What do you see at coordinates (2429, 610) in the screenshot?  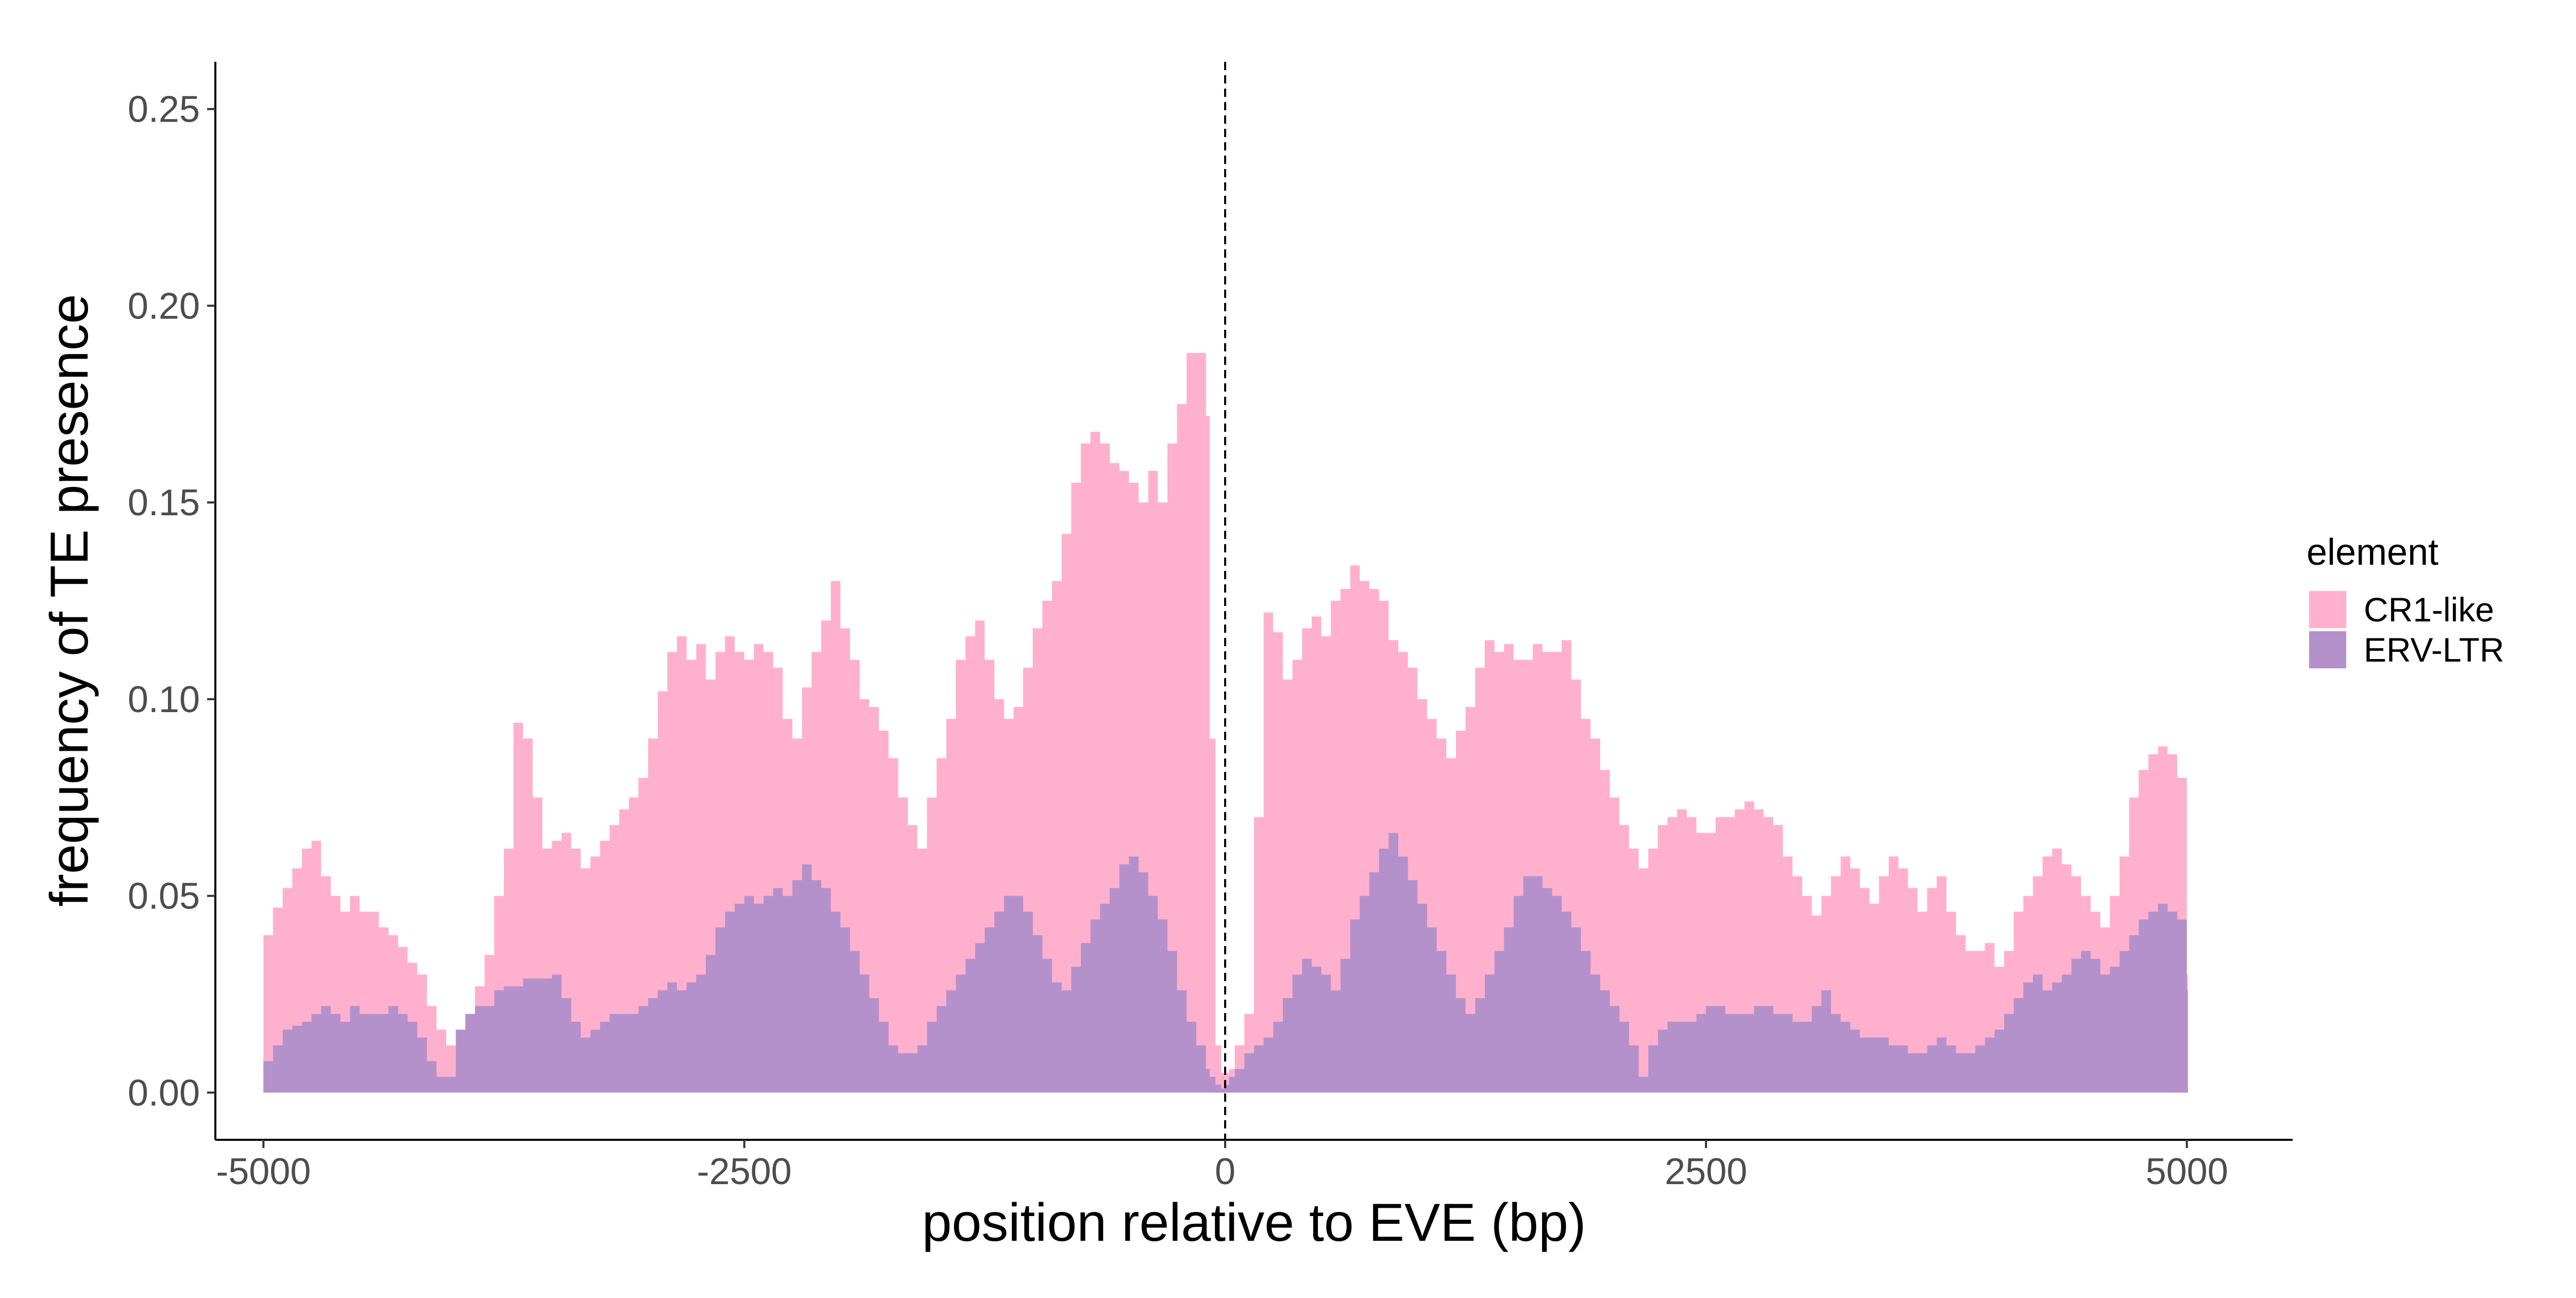 I see `legend-label-cr1-like: CR1-like` at bounding box center [2429, 610].